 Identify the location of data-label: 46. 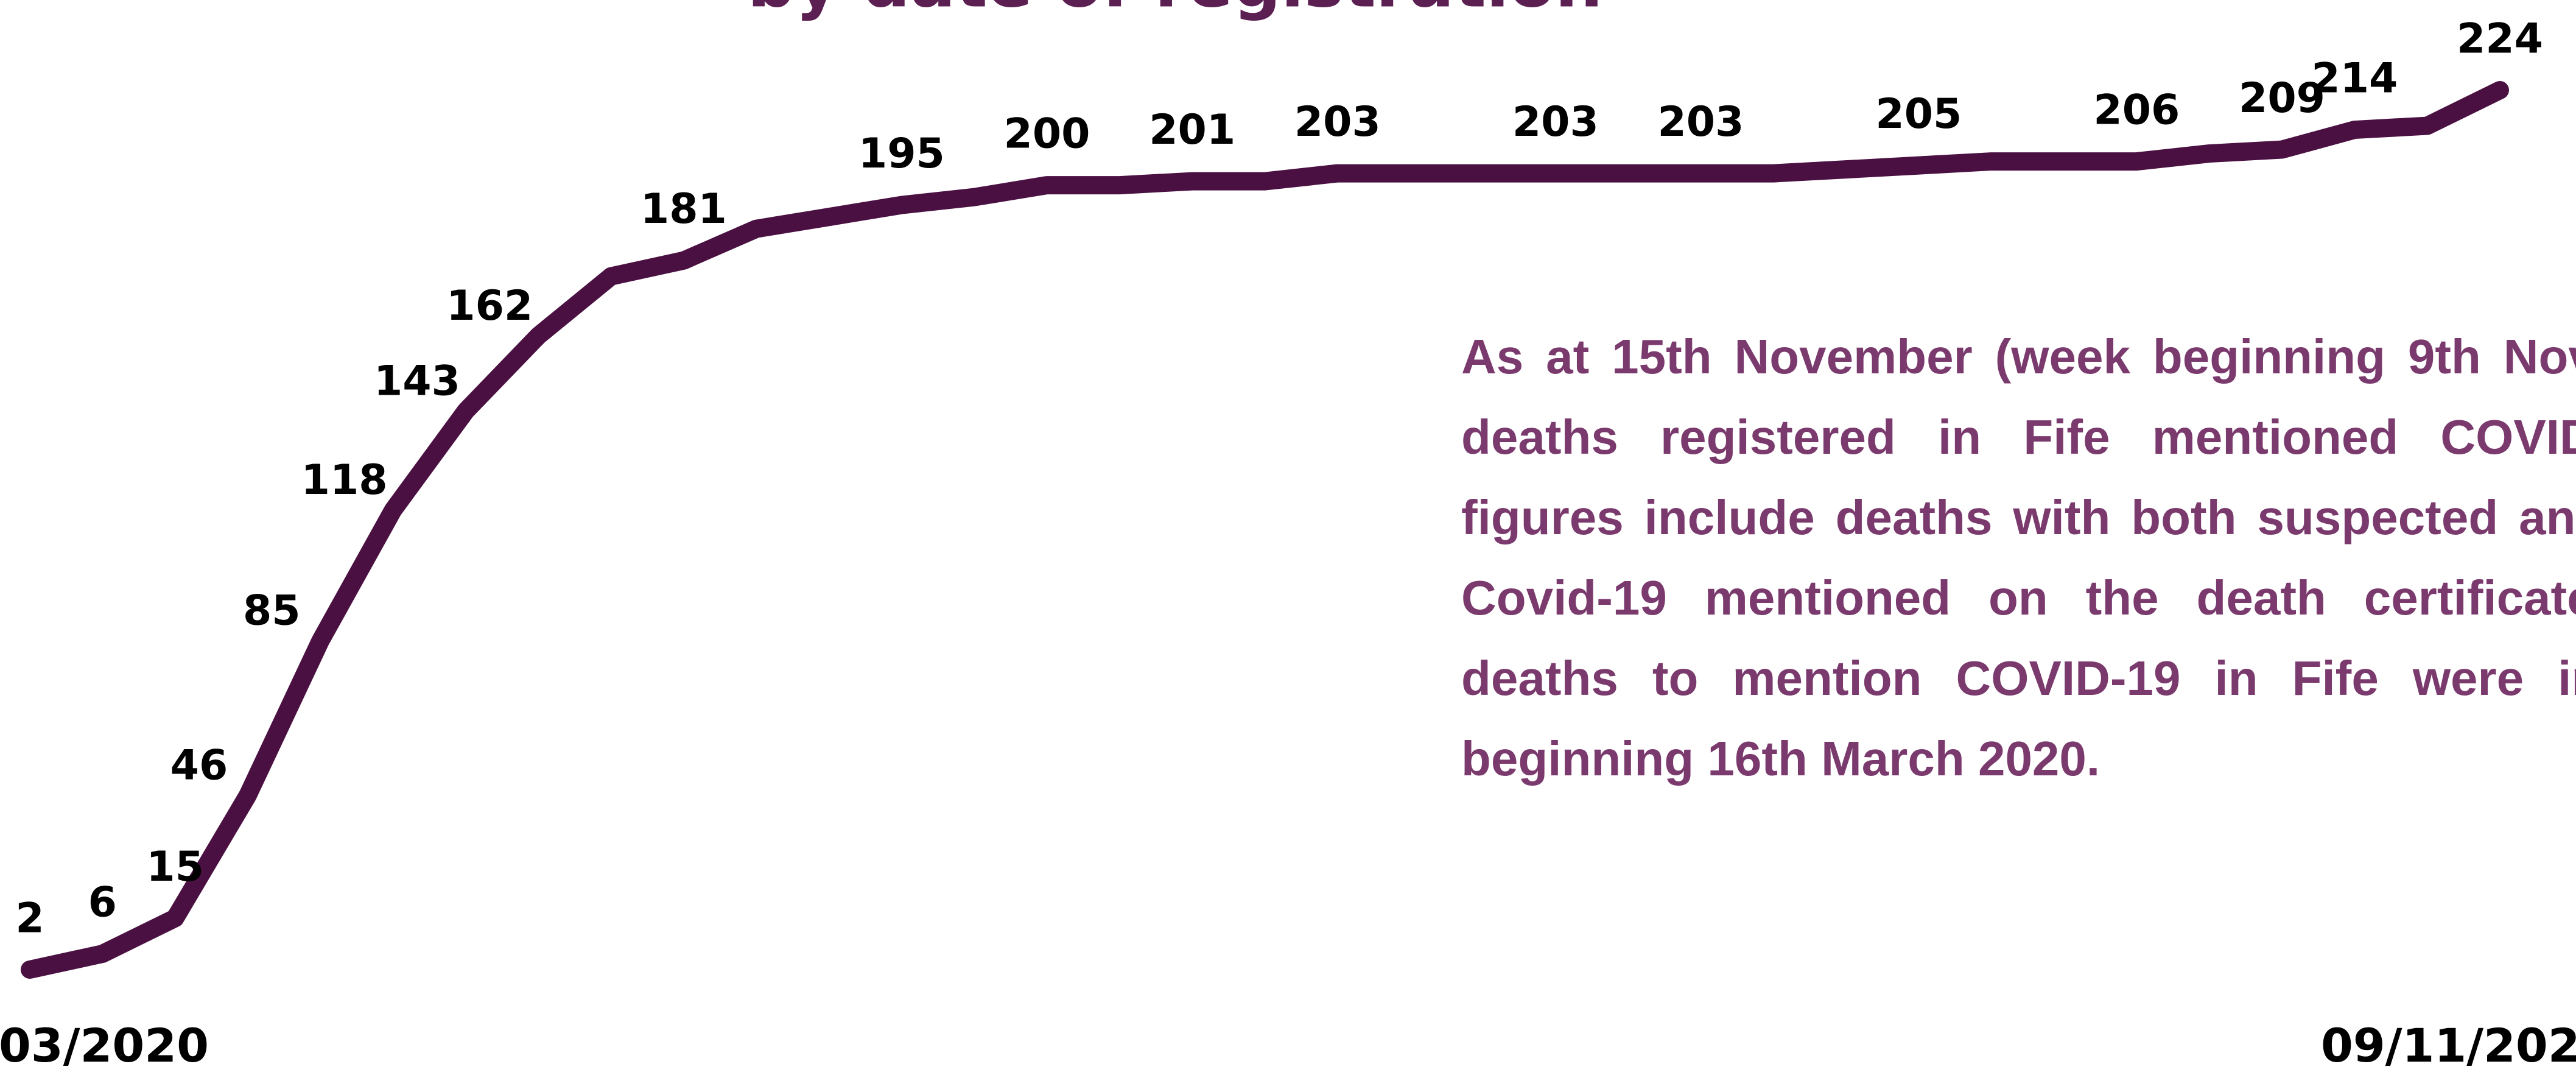
(199, 765).